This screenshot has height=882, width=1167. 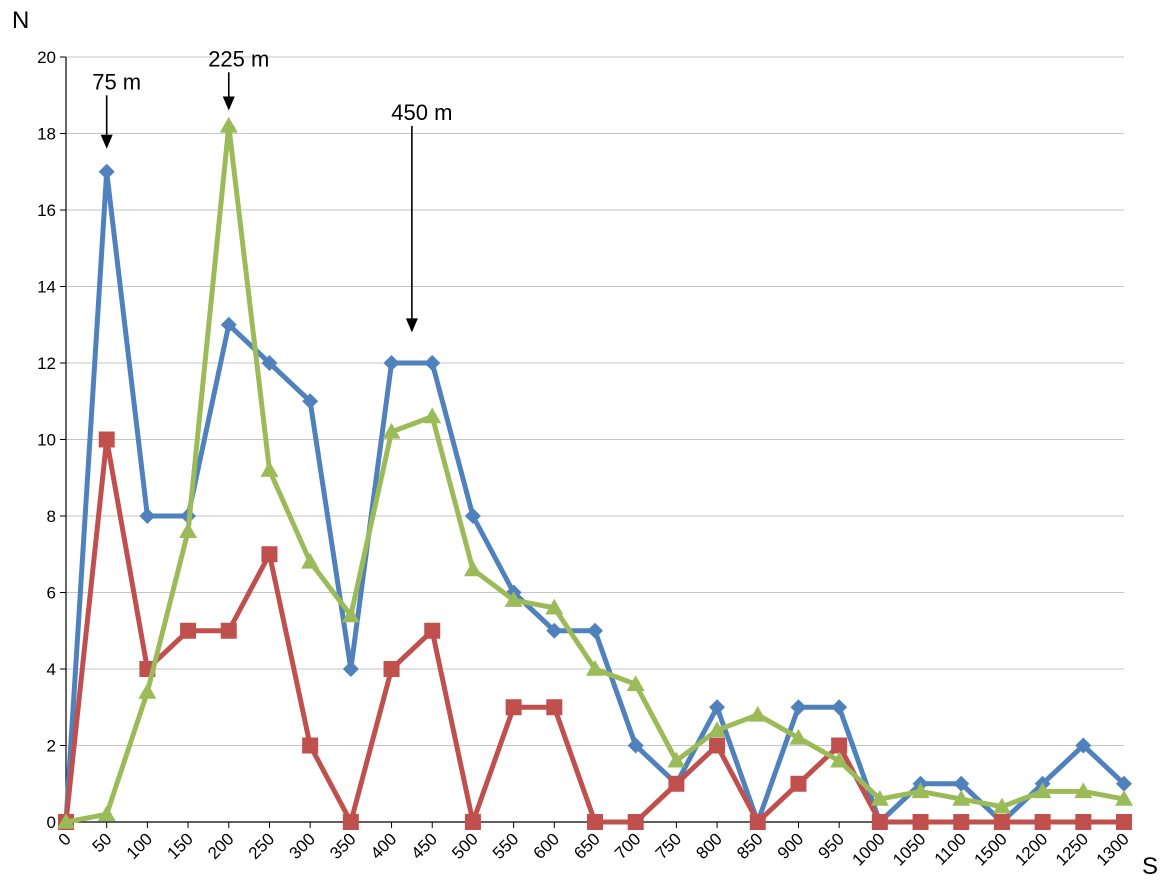 What do you see at coordinates (51, 822) in the screenshot?
I see `y-tick-label: 0` at bounding box center [51, 822].